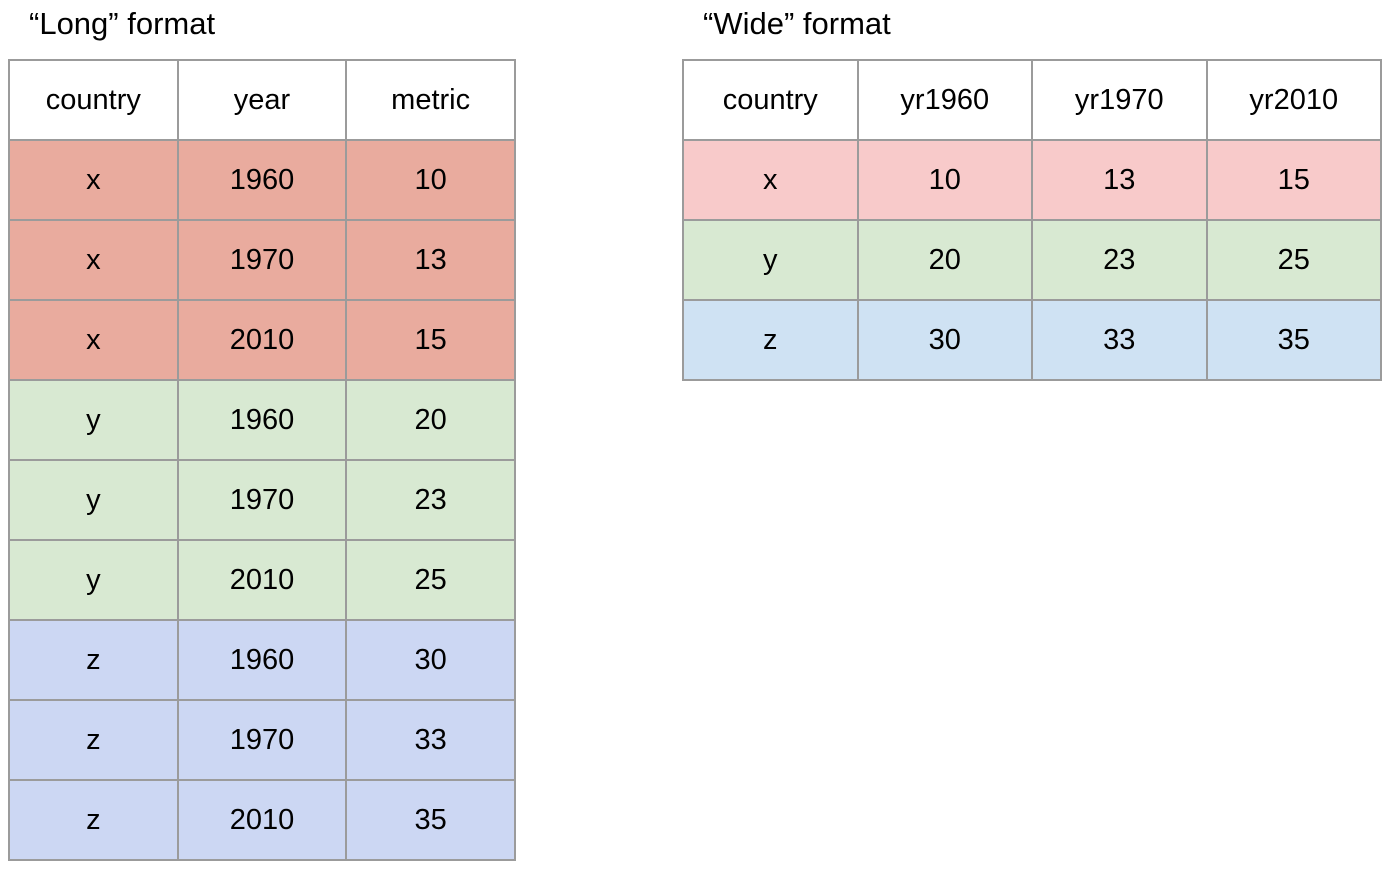 The width and height of the screenshot is (1394, 894). I want to click on table-row: y 1970 23, so click(262, 500).